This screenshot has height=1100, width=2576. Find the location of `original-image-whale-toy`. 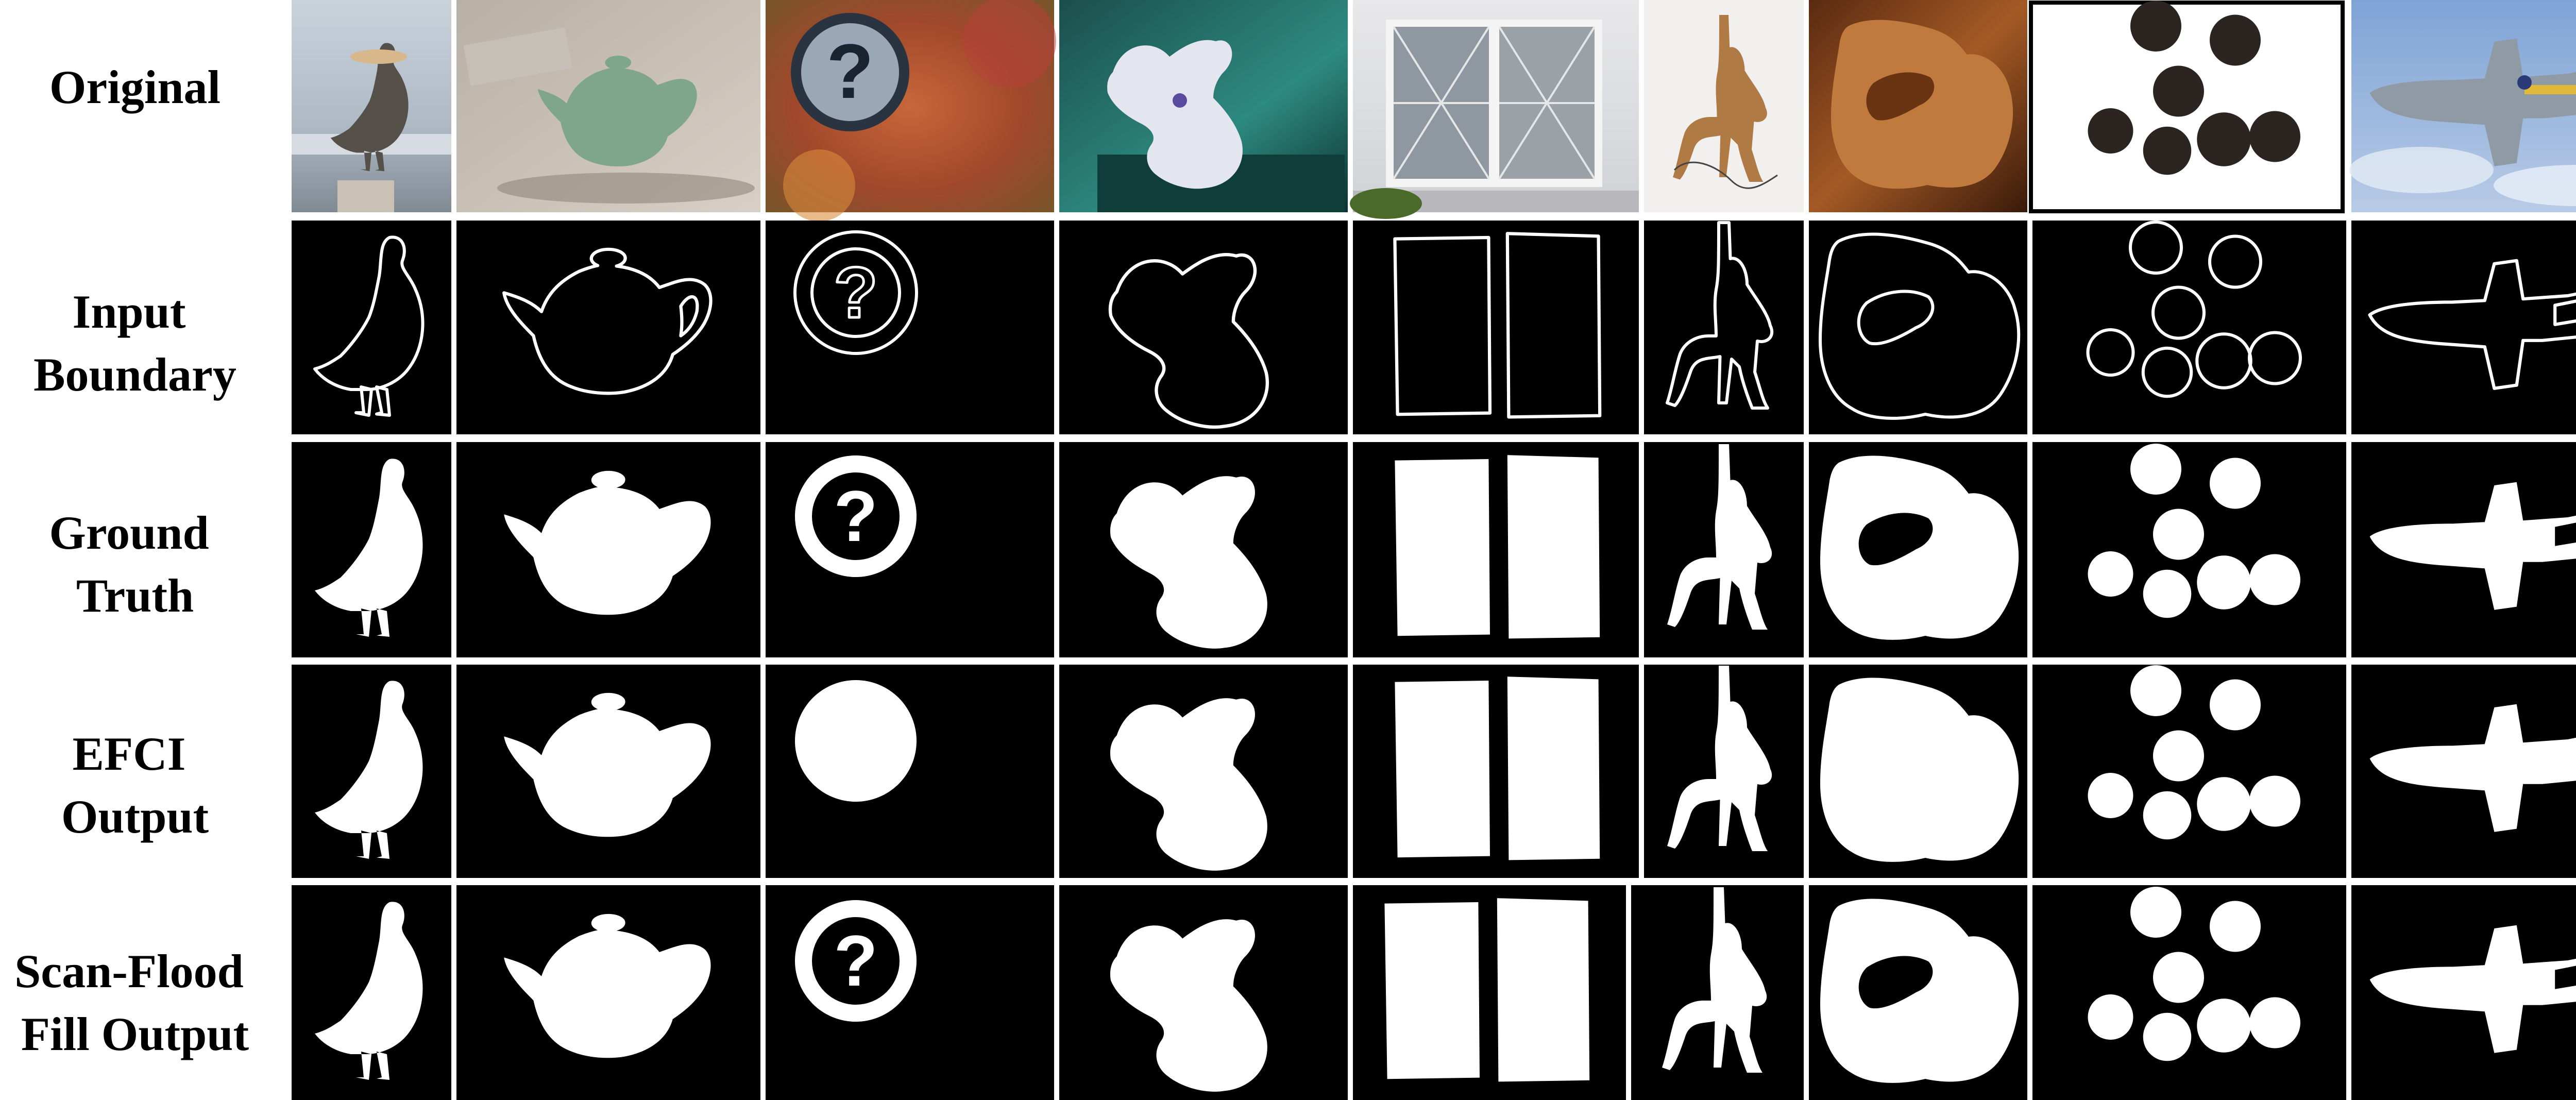

original-image-whale-toy is located at coordinates (1204, 106).